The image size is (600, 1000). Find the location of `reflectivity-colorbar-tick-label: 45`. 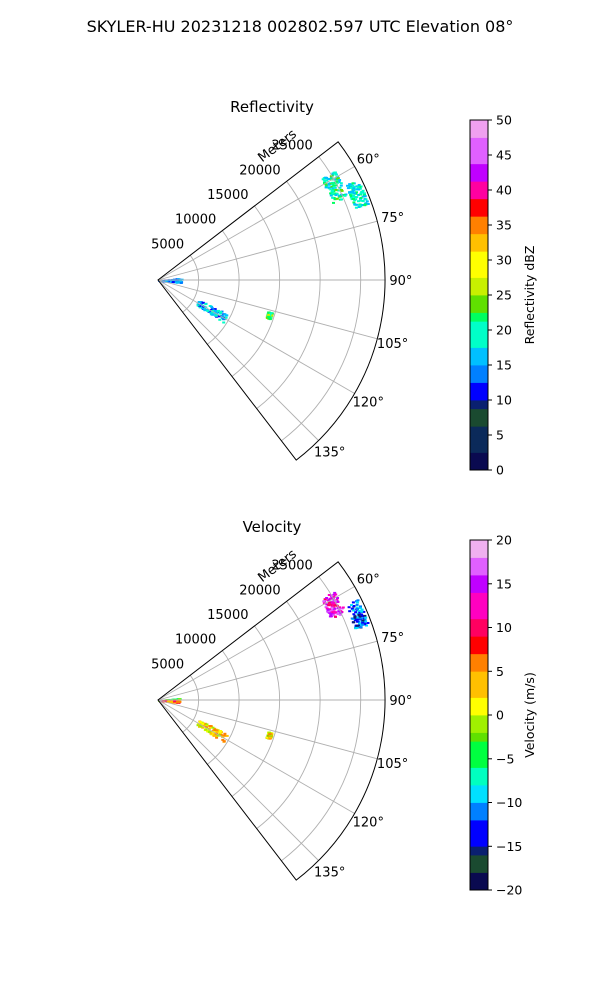

reflectivity-colorbar-tick-label: 45 is located at coordinates (504, 155).